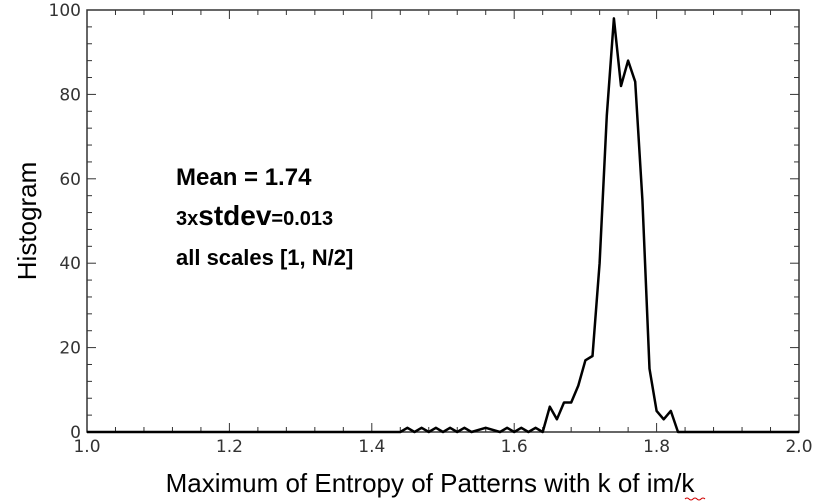 This screenshot has width=831, height=502. I want to click on x-tick-label: 1.0, so click(86, 447).